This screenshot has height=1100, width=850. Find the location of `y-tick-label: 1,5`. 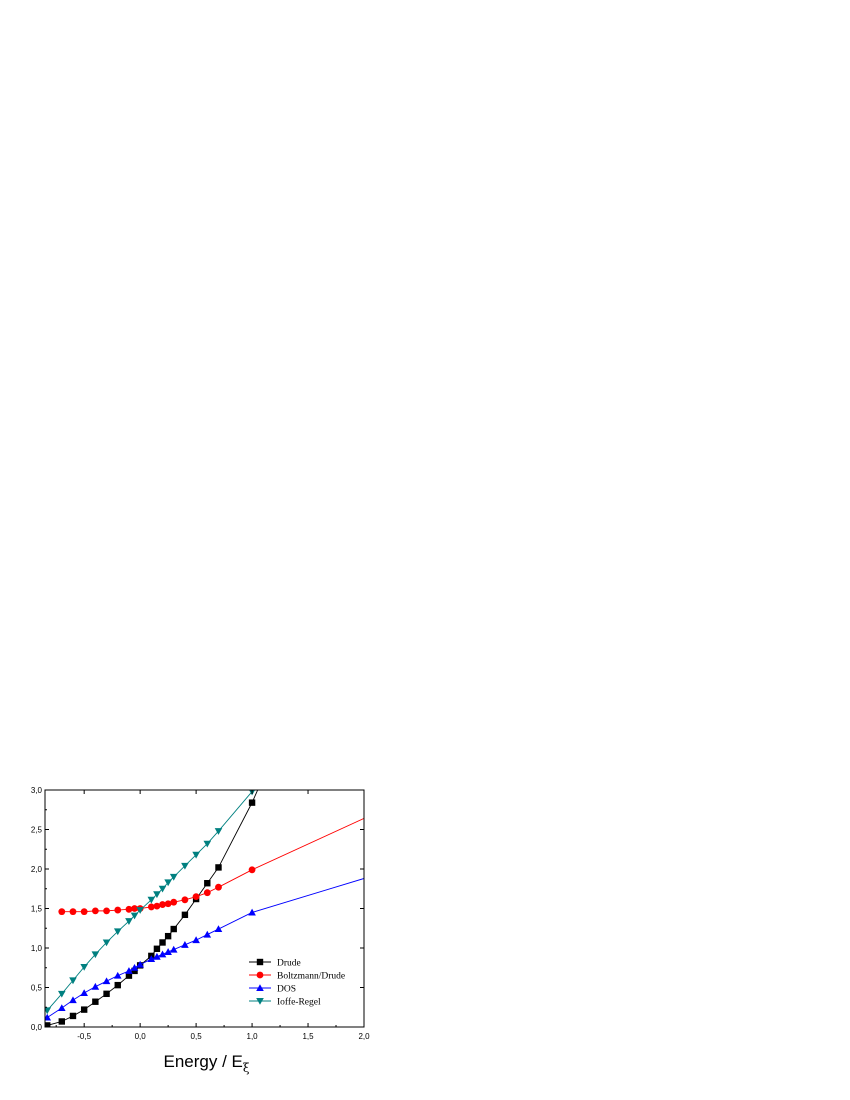

y-tick-label: 1,5 is located at coordinates (37, 909).